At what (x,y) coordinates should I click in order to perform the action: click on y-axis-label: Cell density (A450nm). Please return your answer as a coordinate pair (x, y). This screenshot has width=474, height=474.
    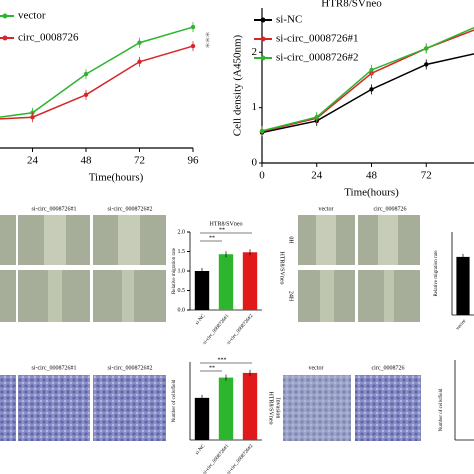
    Looking at the image, I should click on (238, 85).